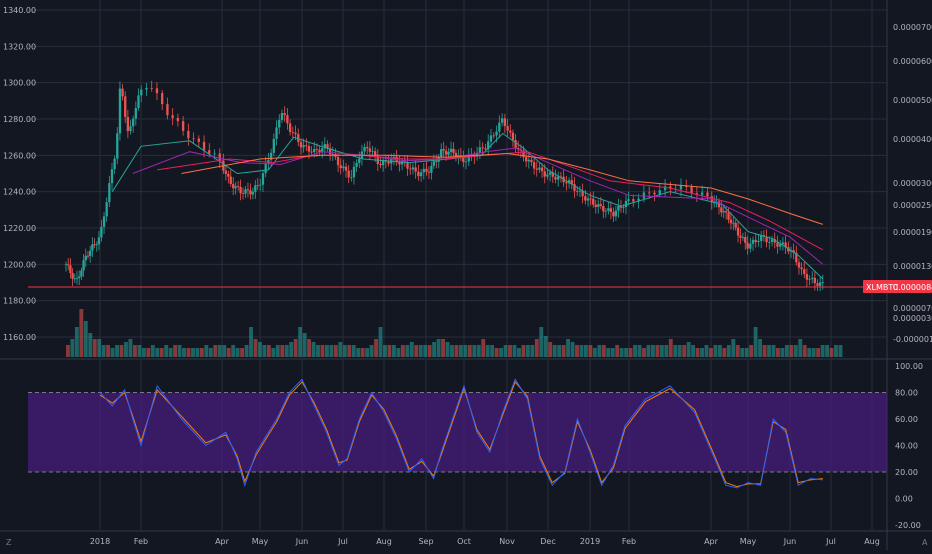  I want to click on last-price-tag: XLMBTC 0.00000843, so click(897, 286).